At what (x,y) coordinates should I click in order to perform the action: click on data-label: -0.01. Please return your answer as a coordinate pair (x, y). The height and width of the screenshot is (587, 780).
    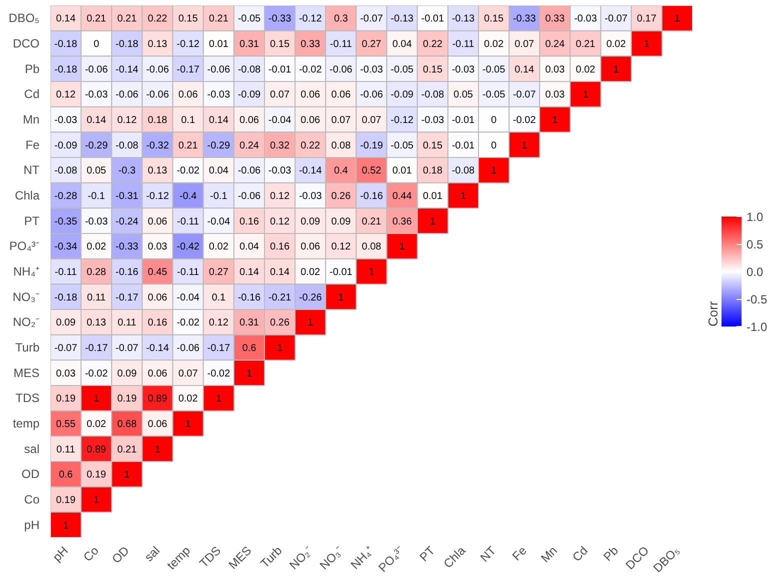
    Looking at the image, I should click on (432, 19).